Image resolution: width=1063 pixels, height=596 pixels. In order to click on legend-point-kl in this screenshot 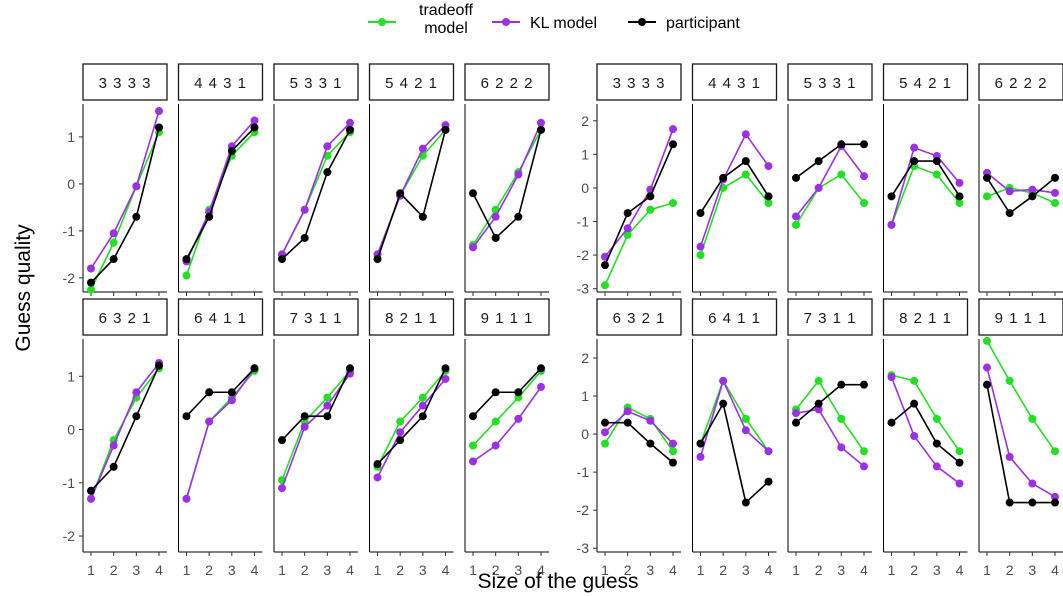, I will do `click(506, 22)`.